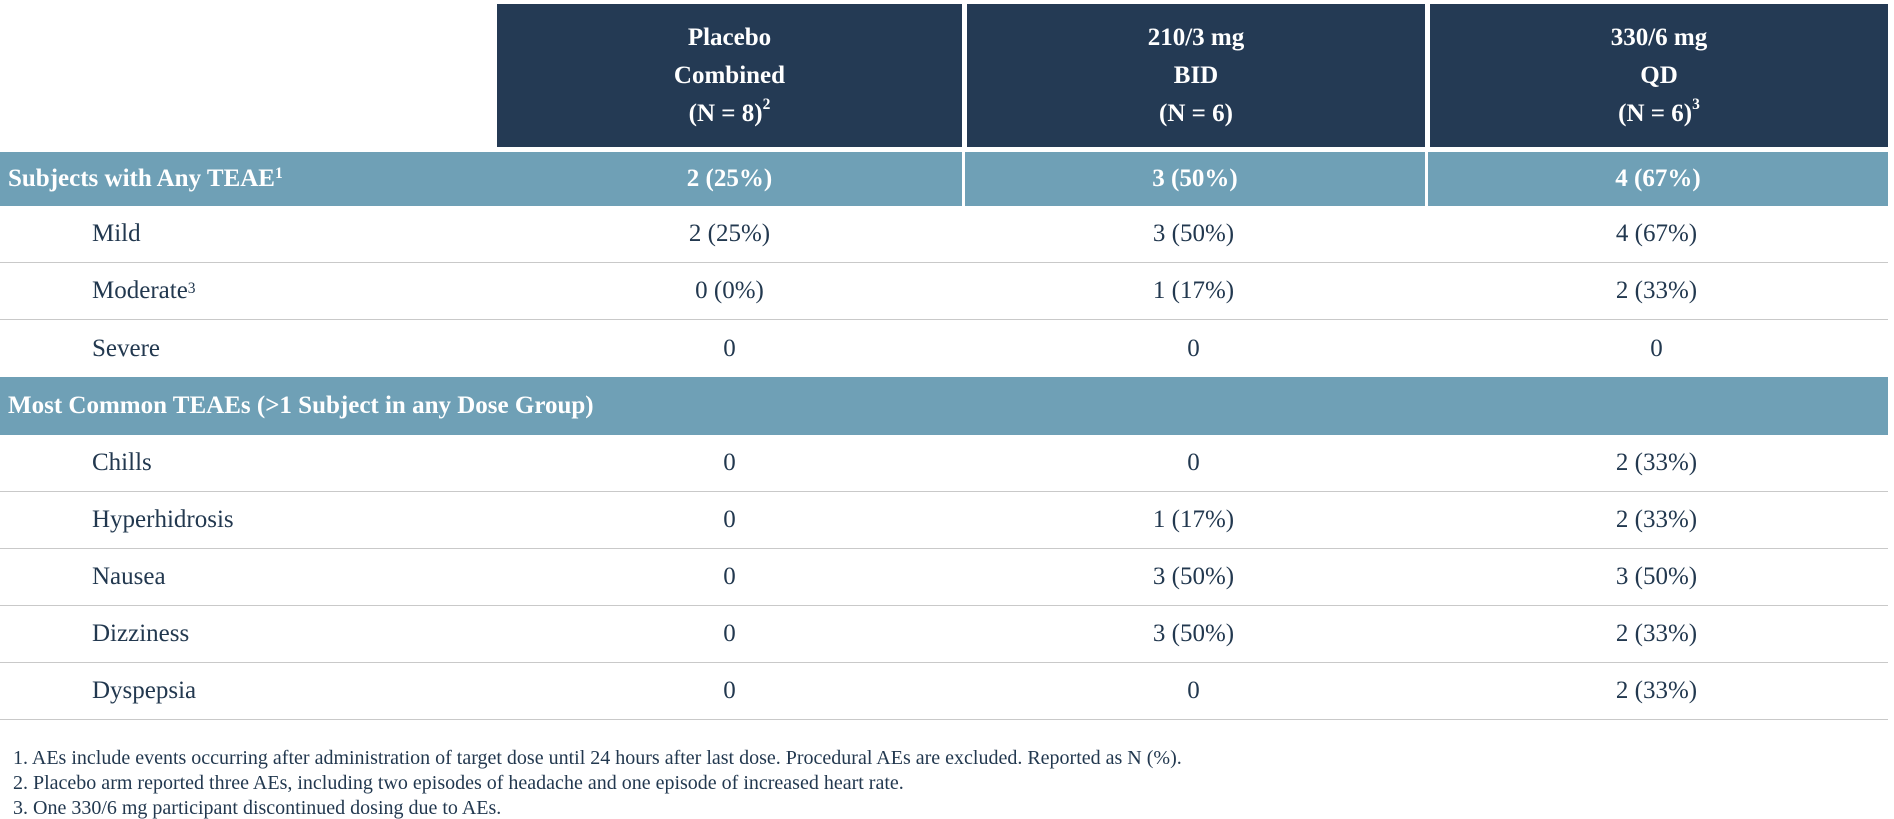 The width and height of the screenshot is (1894, 819). I want to click on row-label: Nausea, so click(248, 577).